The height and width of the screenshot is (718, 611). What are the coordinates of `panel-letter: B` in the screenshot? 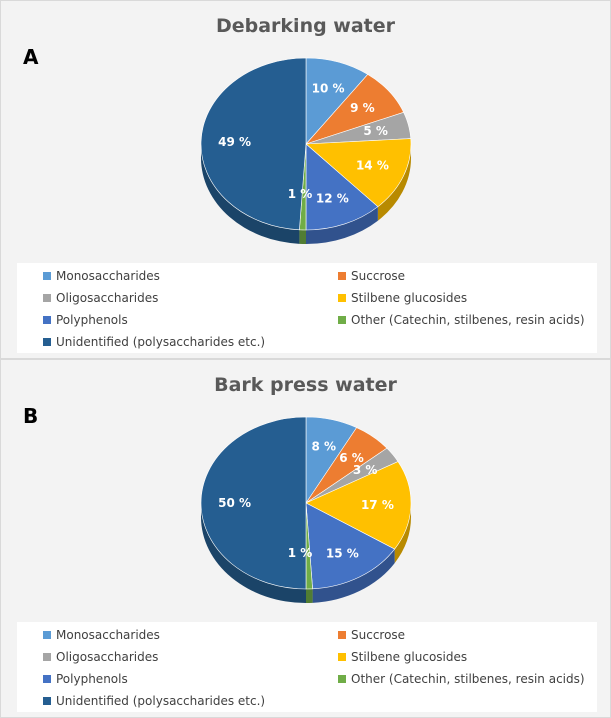 It's located at (31, 416).